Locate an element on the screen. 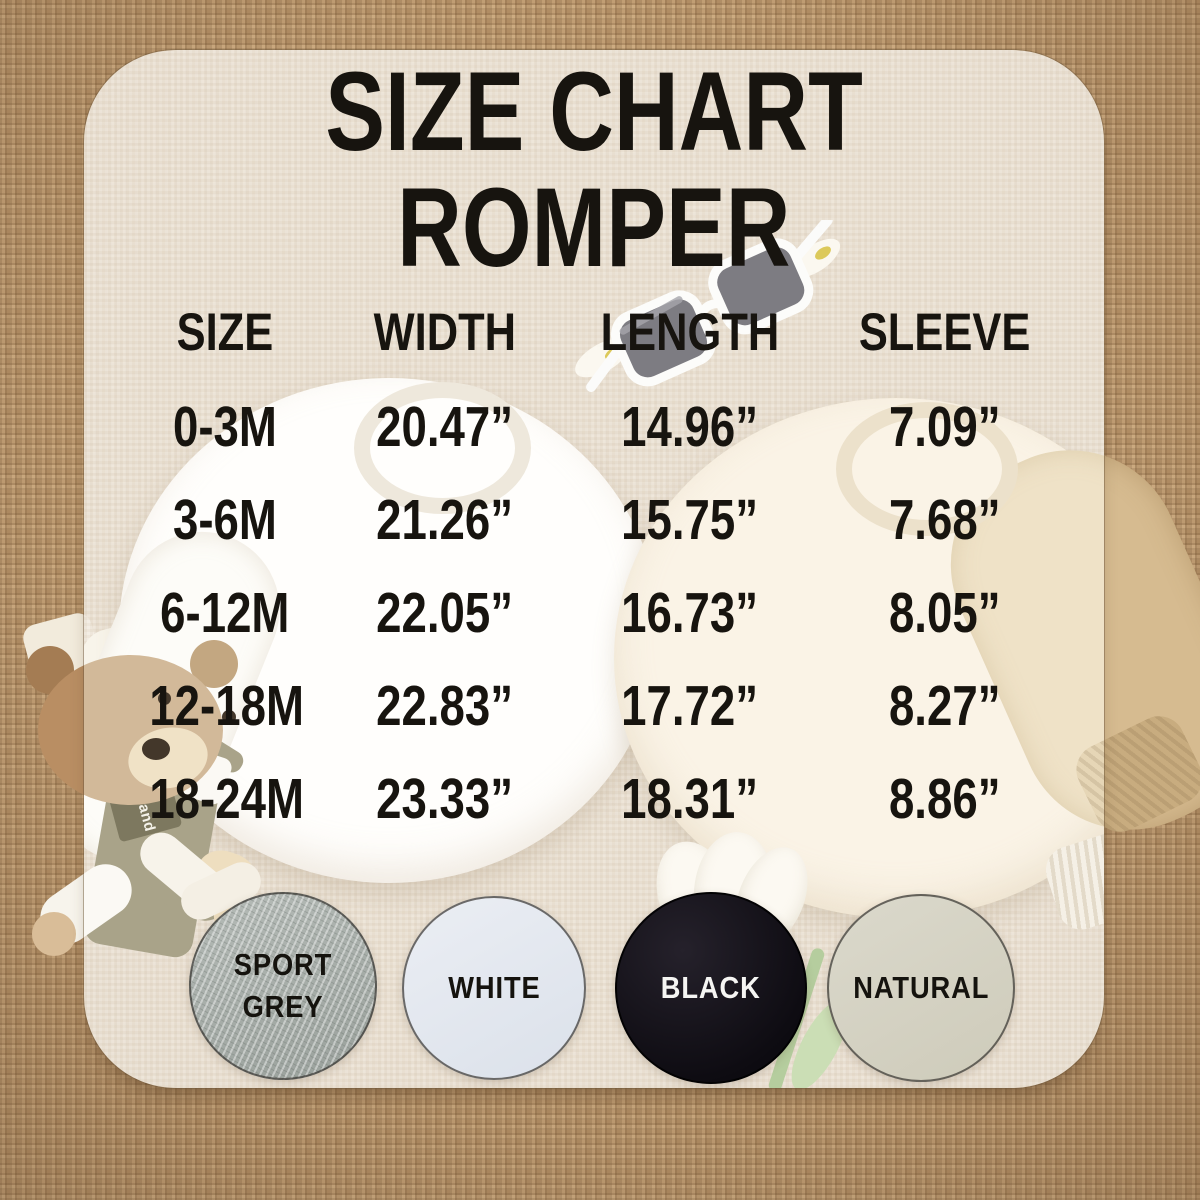 The height and width of the screenshot is (1200, 1200). table-row: 3-6M 21.26” 15.75” 7.68” is located at coordinates (605, 519).